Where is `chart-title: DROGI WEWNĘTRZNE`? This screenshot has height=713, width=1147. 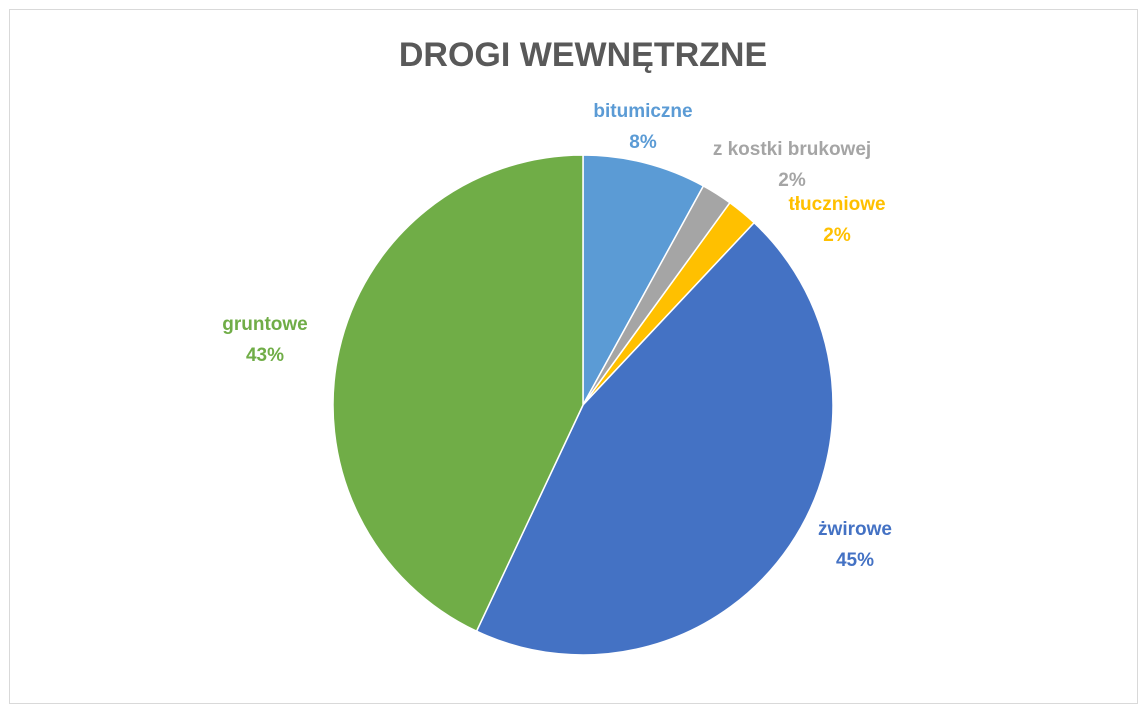
chart-title: DROGI WEWNĘTRZNE is located at coordinates (583, 55).